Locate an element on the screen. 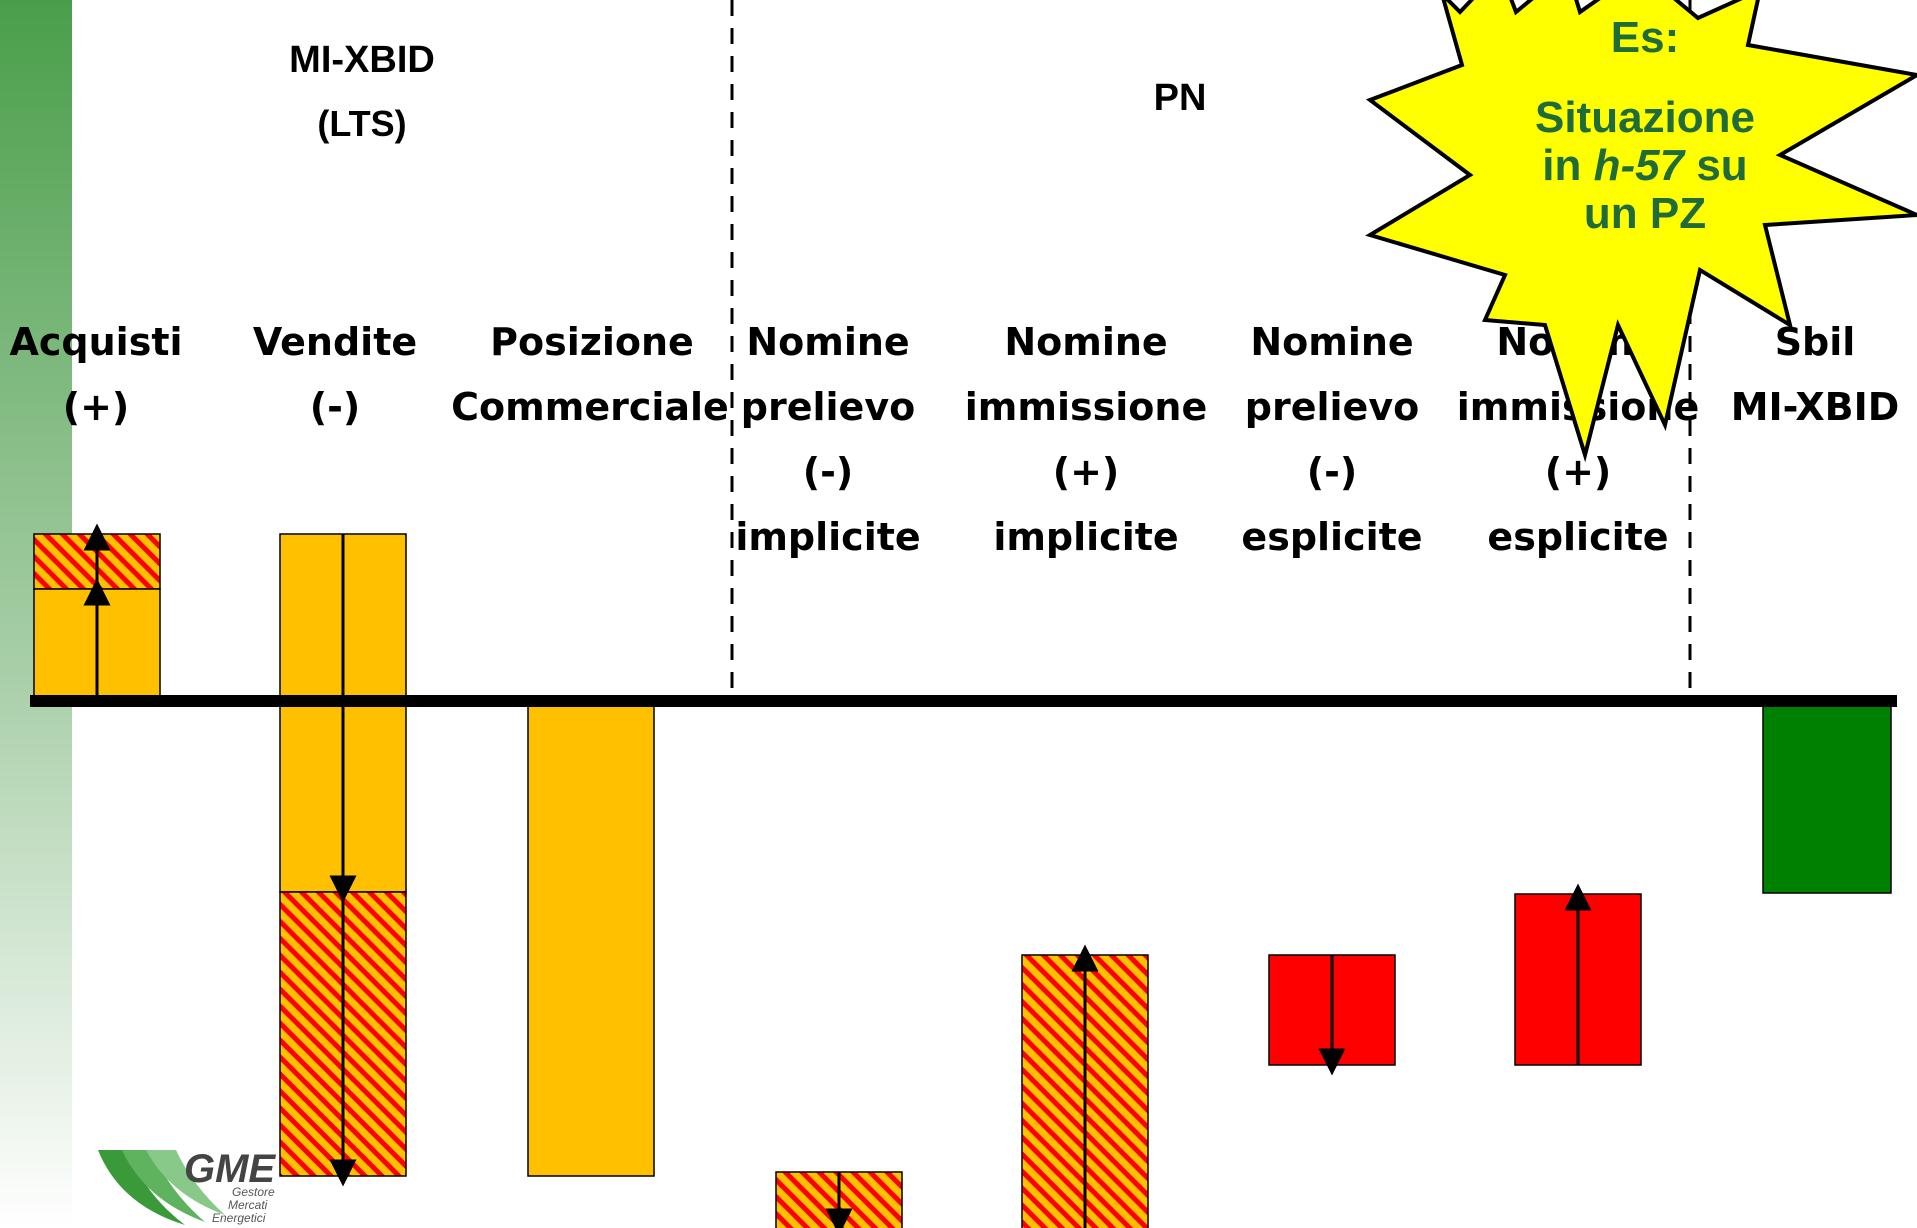  header-lts: (LTS) is located at coordinates (361, 123).